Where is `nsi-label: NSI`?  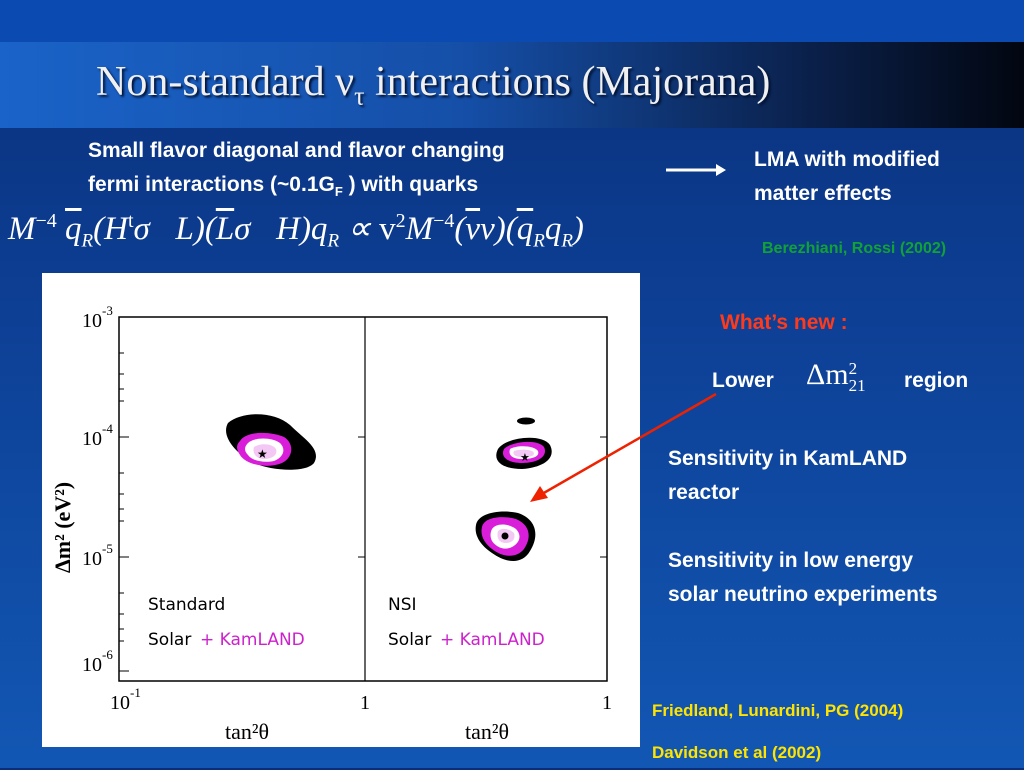 nsi-label: NSI is located at coordinates (402, 605).